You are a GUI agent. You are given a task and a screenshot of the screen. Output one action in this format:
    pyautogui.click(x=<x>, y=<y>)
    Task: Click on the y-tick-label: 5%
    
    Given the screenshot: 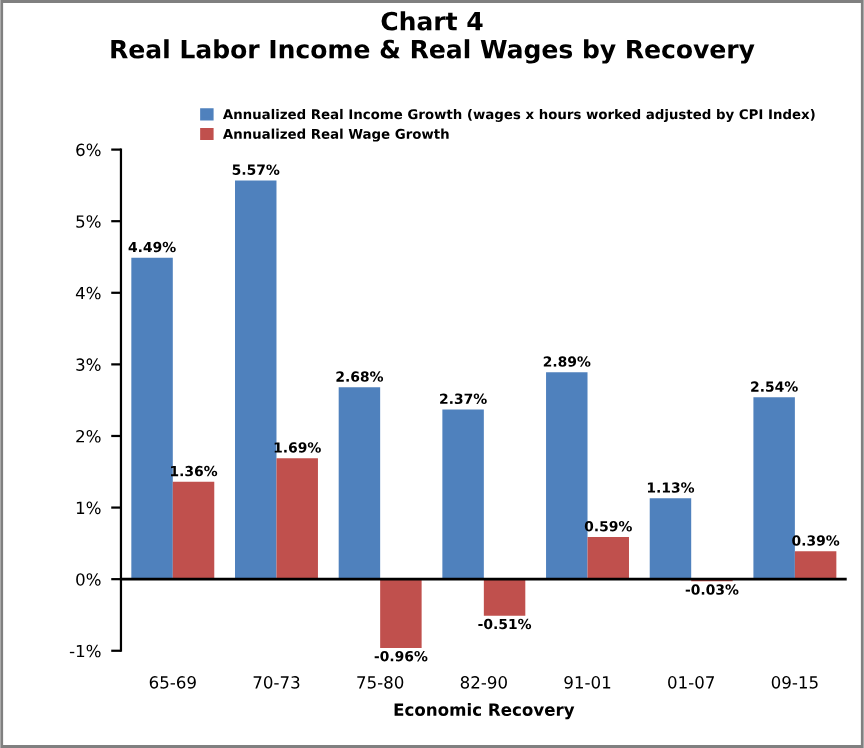 What is the action you would take?
    pyautogui.click(x=88, y=221)
    